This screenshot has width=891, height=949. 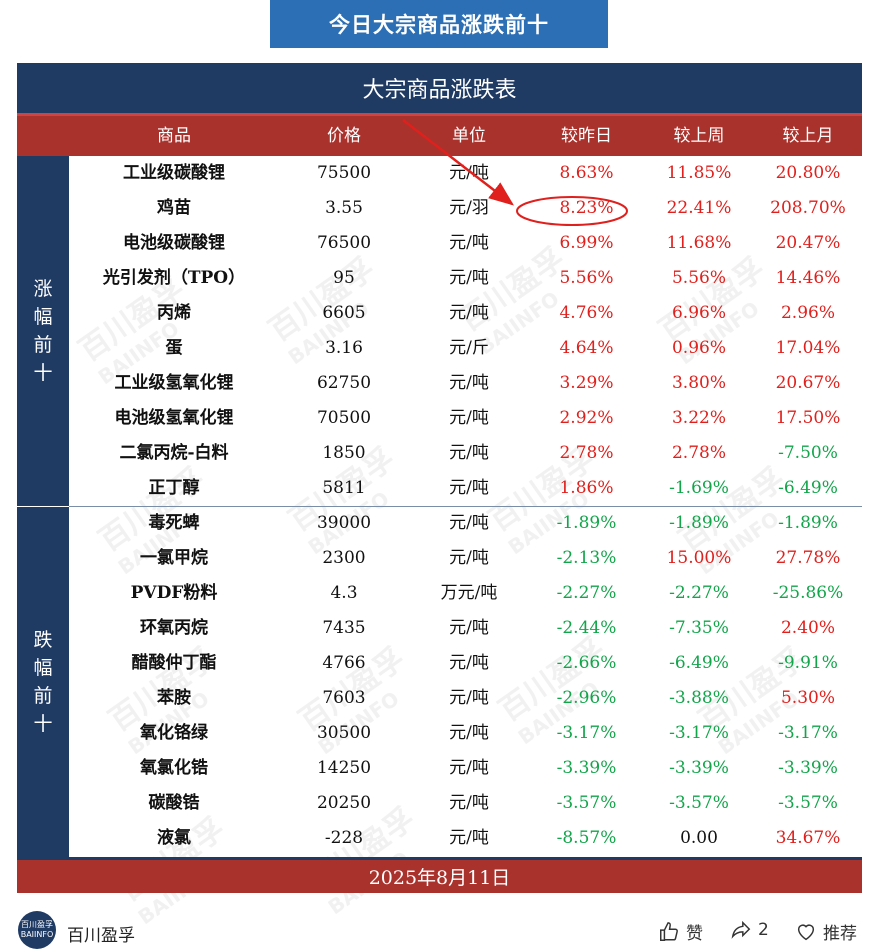 I want to click on cell-vs-yesterday: 5.56%, so click(x=586, y=278).